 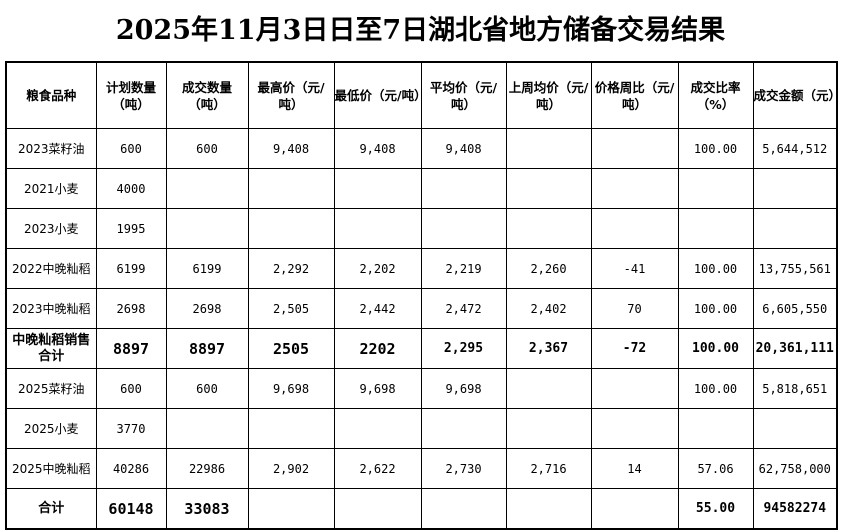 What do you see at coordinates (291, 348) in the screenshot?
I see `cell-highest-price: 2505` at bounding box center [291, 348].